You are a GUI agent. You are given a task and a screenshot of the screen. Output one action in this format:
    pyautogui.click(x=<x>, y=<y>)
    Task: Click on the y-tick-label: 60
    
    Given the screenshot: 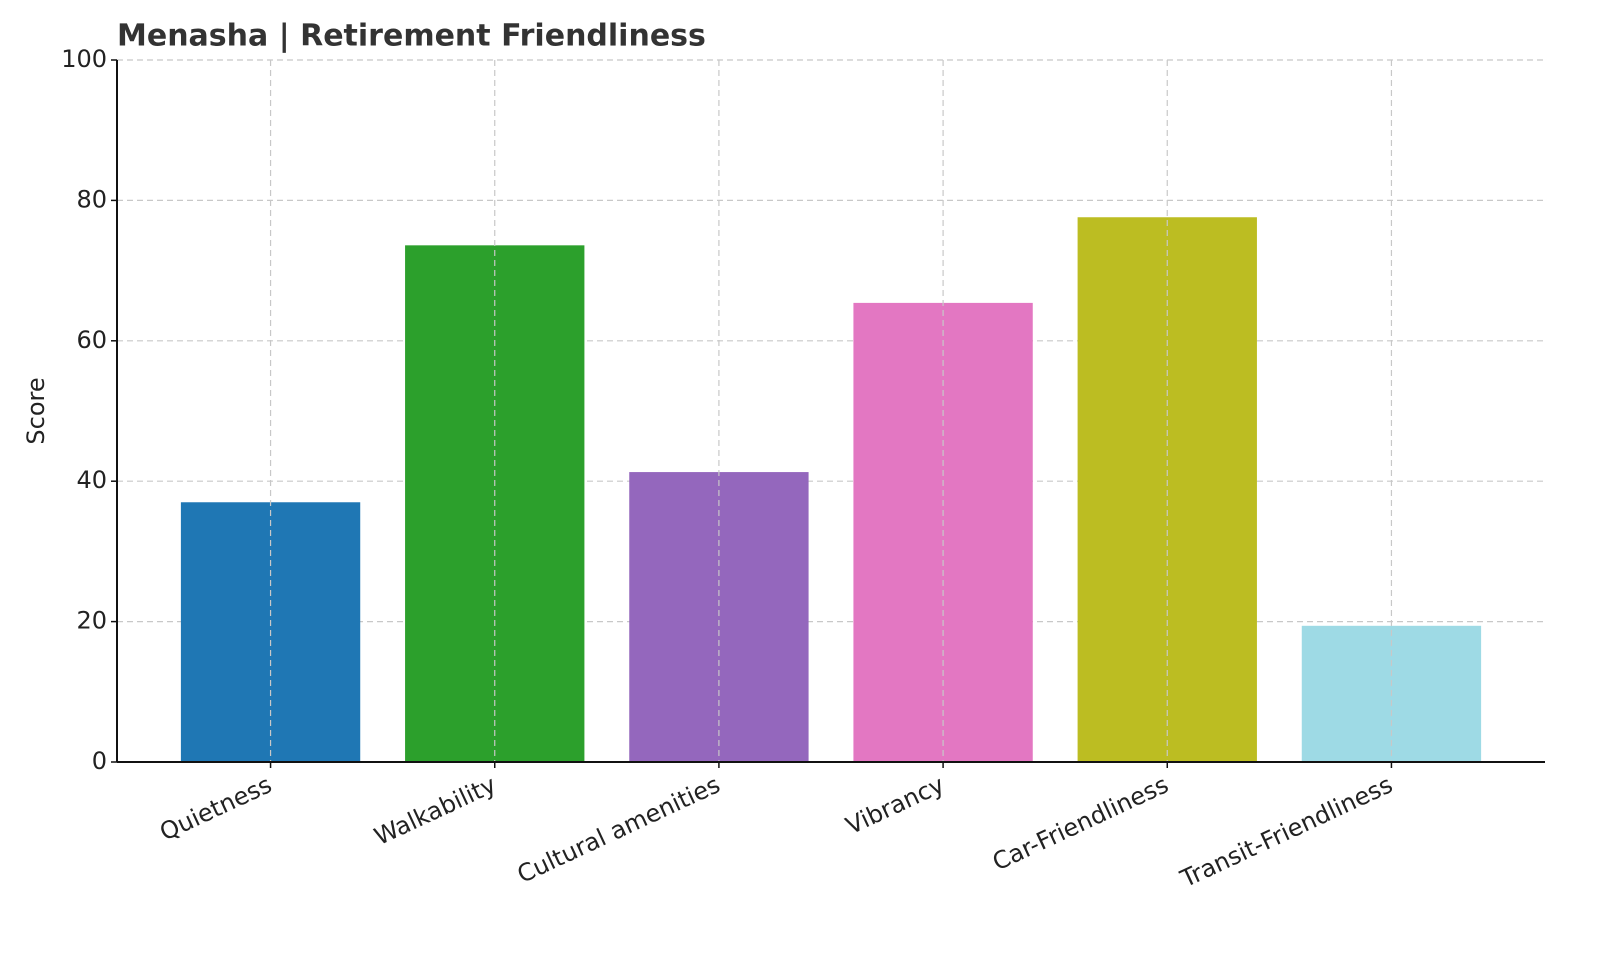 What is the action you would take?
    pyautogui.click(x=91, y=340)
    